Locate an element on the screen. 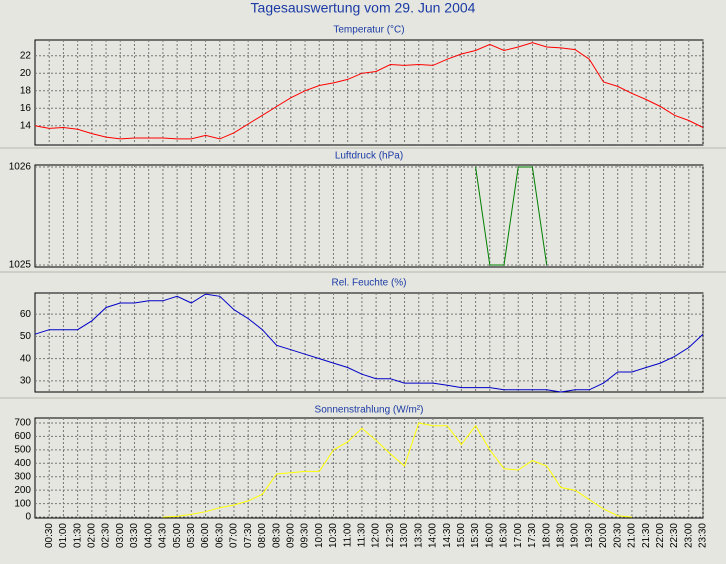 The height and width of the screenshot is (564, 726). x-tick-label: 09:00 is located at coordinates (290, 535).